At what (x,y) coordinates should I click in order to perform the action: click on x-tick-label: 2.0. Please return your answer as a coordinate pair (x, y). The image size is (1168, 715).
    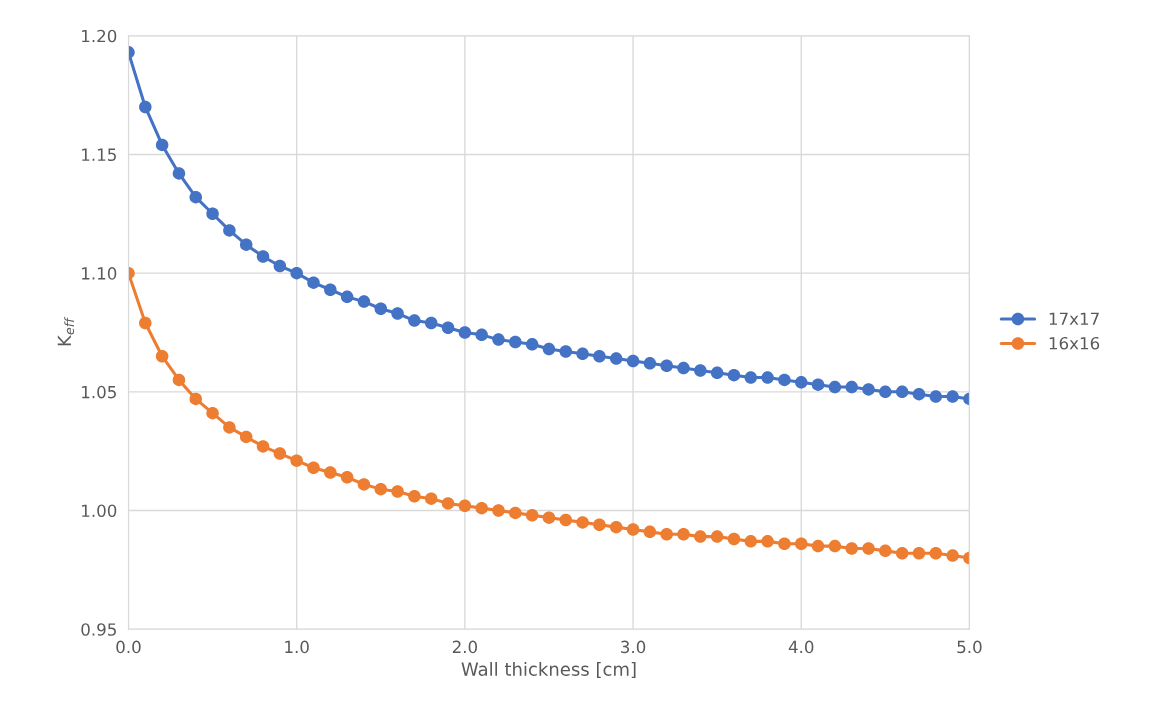
    Looking at the image, I should click on (465, 647).